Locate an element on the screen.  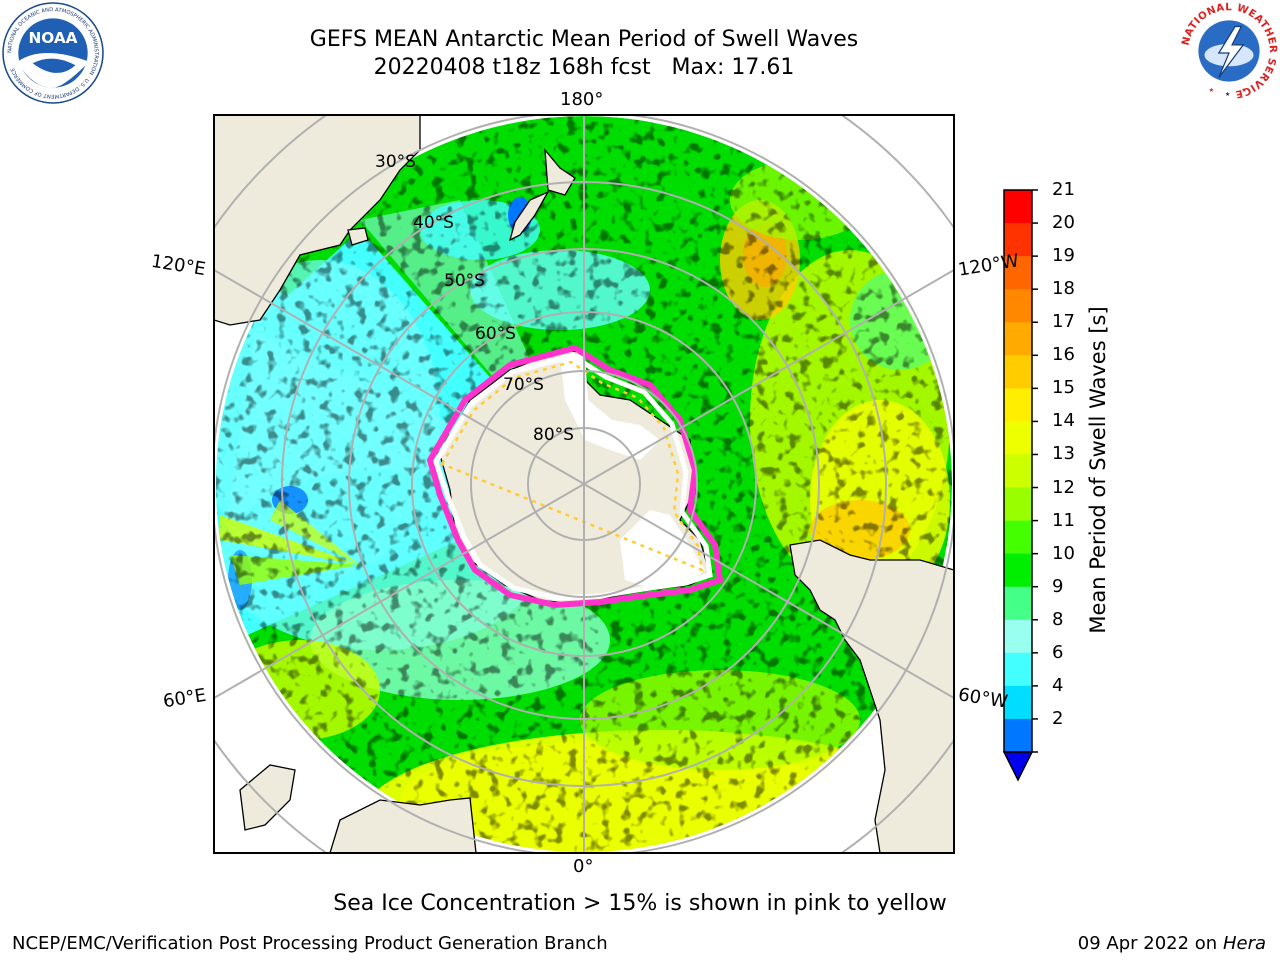
lat-label-60s: 60°S is located at coordinates (495, 334).